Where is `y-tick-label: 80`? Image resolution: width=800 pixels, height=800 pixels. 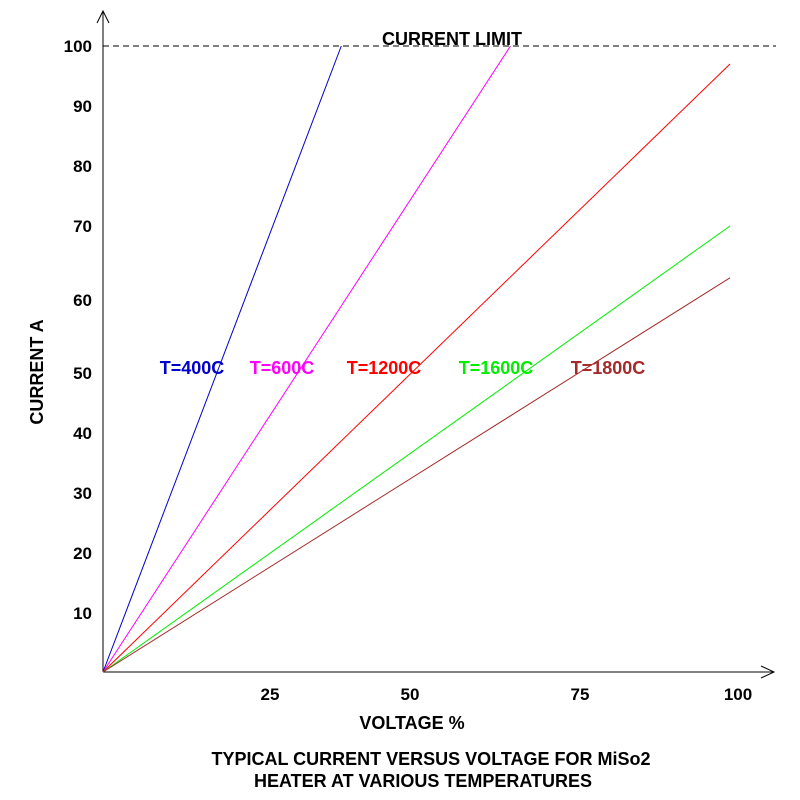 y-tick-label: 80 is located at coordinates (82, 166).